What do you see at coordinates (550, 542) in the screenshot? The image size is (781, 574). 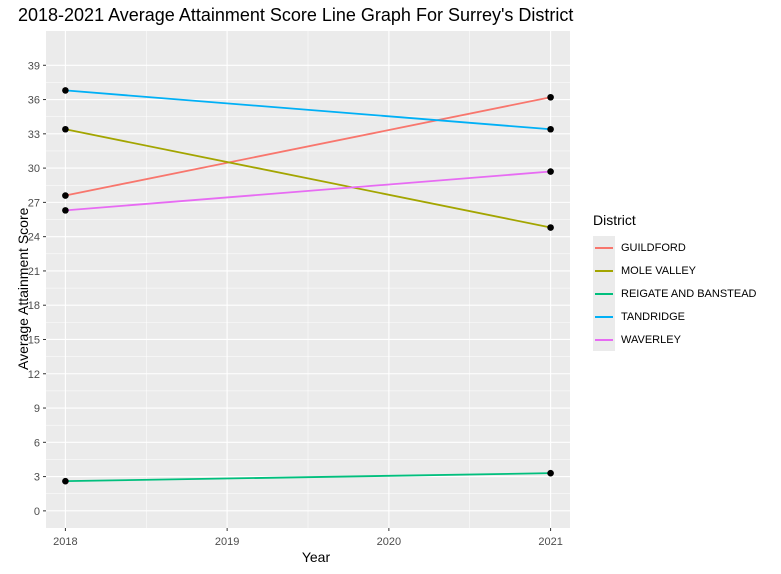 I see `x-tick-label: 2021` at bounding box center [550, 542].